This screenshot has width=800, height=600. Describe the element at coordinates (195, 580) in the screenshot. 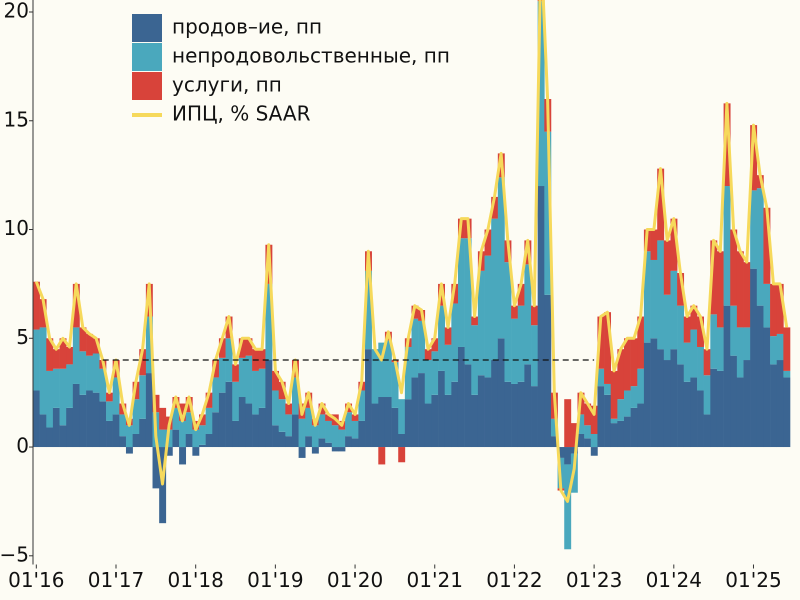

I see `x-tick-label: 01'18` at that location.